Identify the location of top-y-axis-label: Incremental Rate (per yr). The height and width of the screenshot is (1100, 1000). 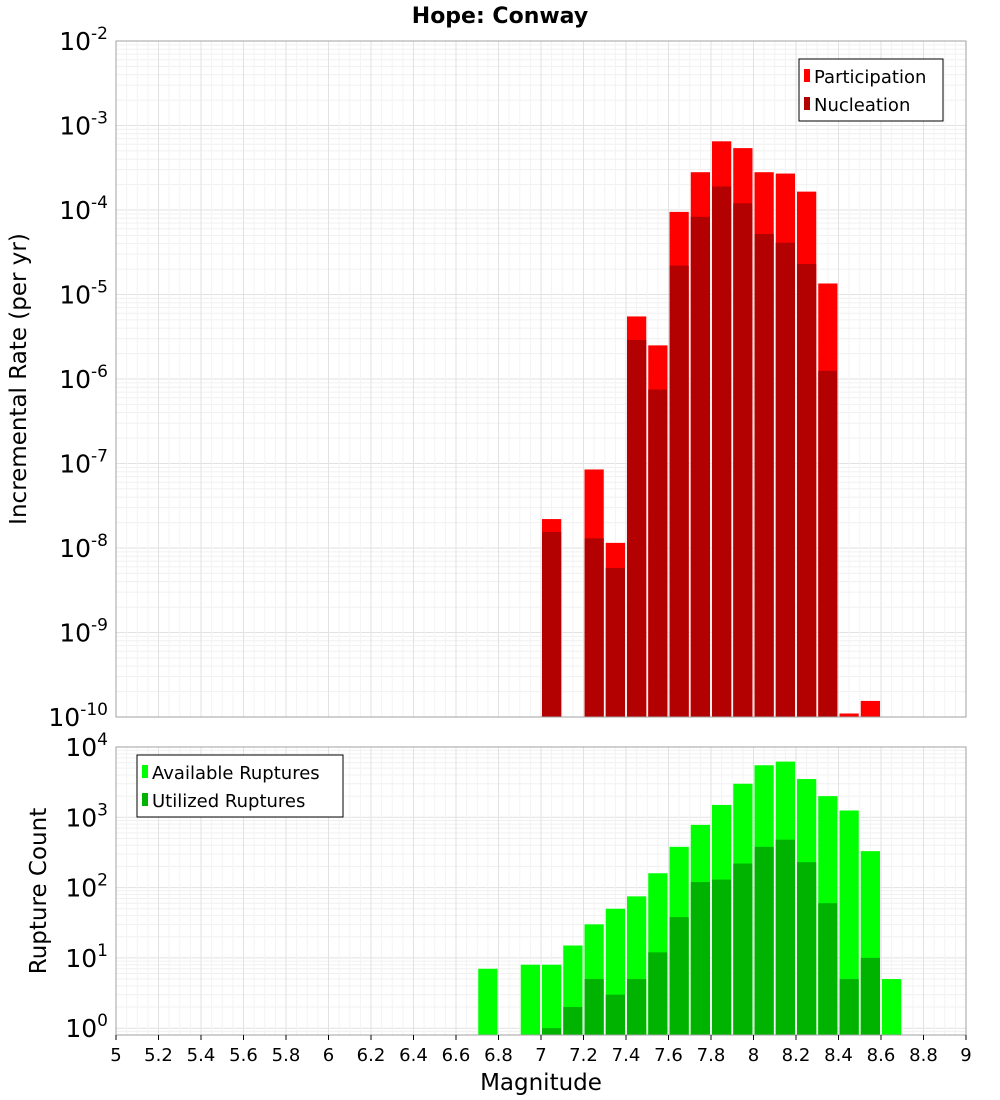
(19, 379).